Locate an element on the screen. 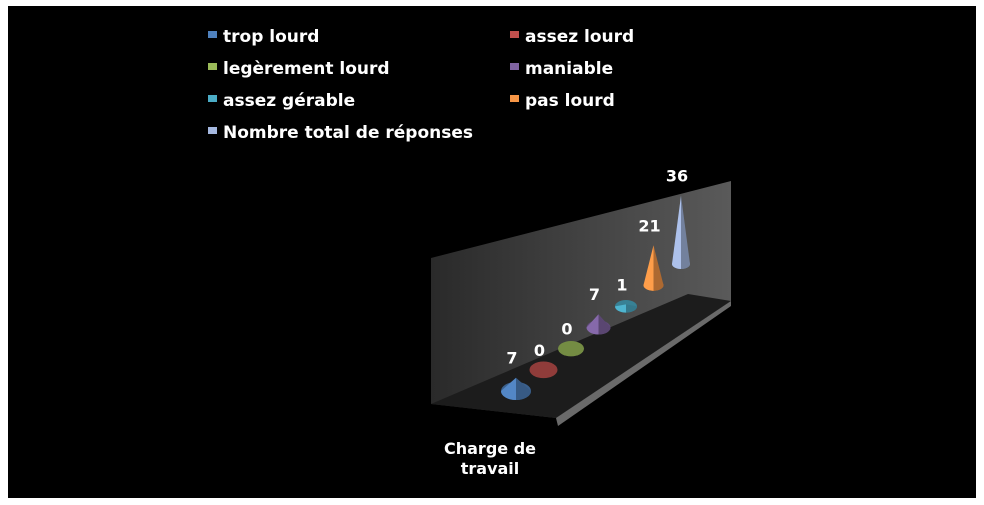 The image size is (984, 505). legend-item: assez gérable is located at coordinates (281, 101).